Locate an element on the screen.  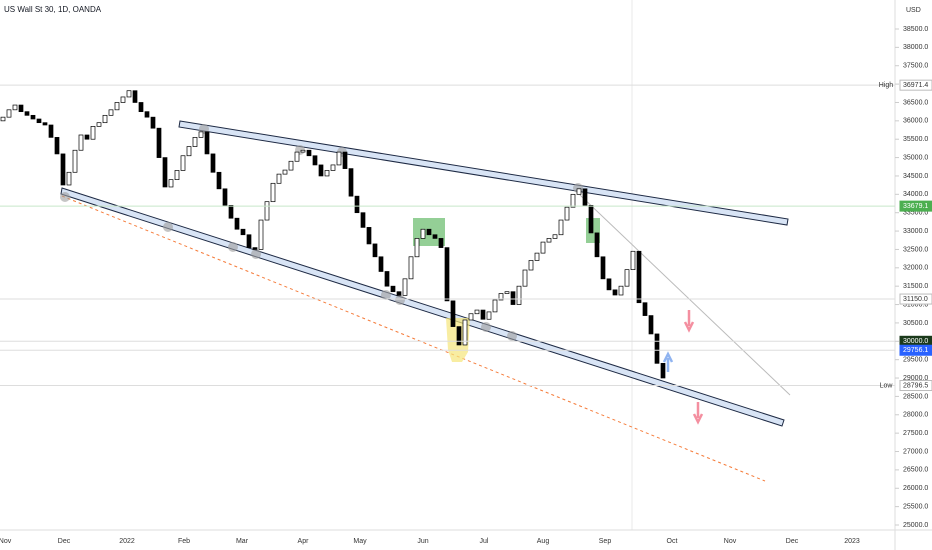
y-tick-label: 38000.0 is located at coordinates (915, 47).